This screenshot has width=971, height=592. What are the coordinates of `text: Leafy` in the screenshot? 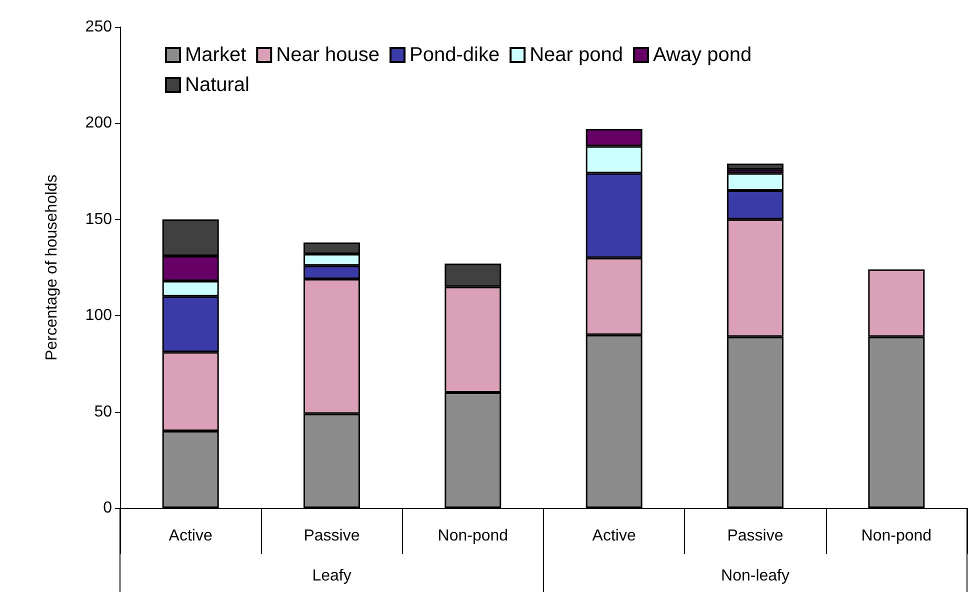 It's located at (332, 576).